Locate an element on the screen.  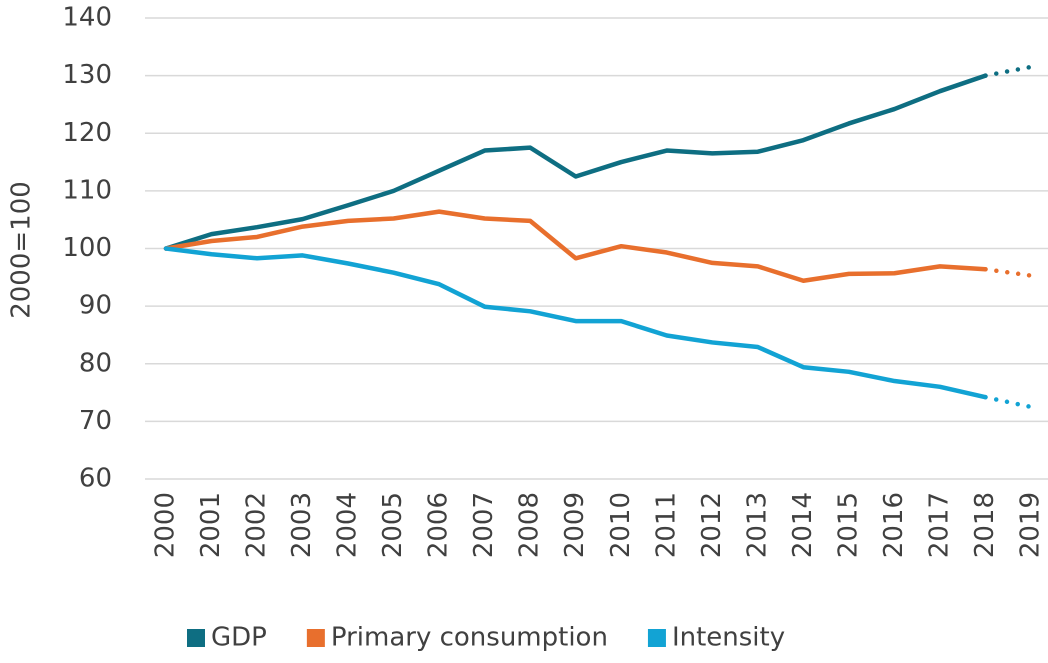
y-tick-label: 130 is located at coordinates (87, 75).